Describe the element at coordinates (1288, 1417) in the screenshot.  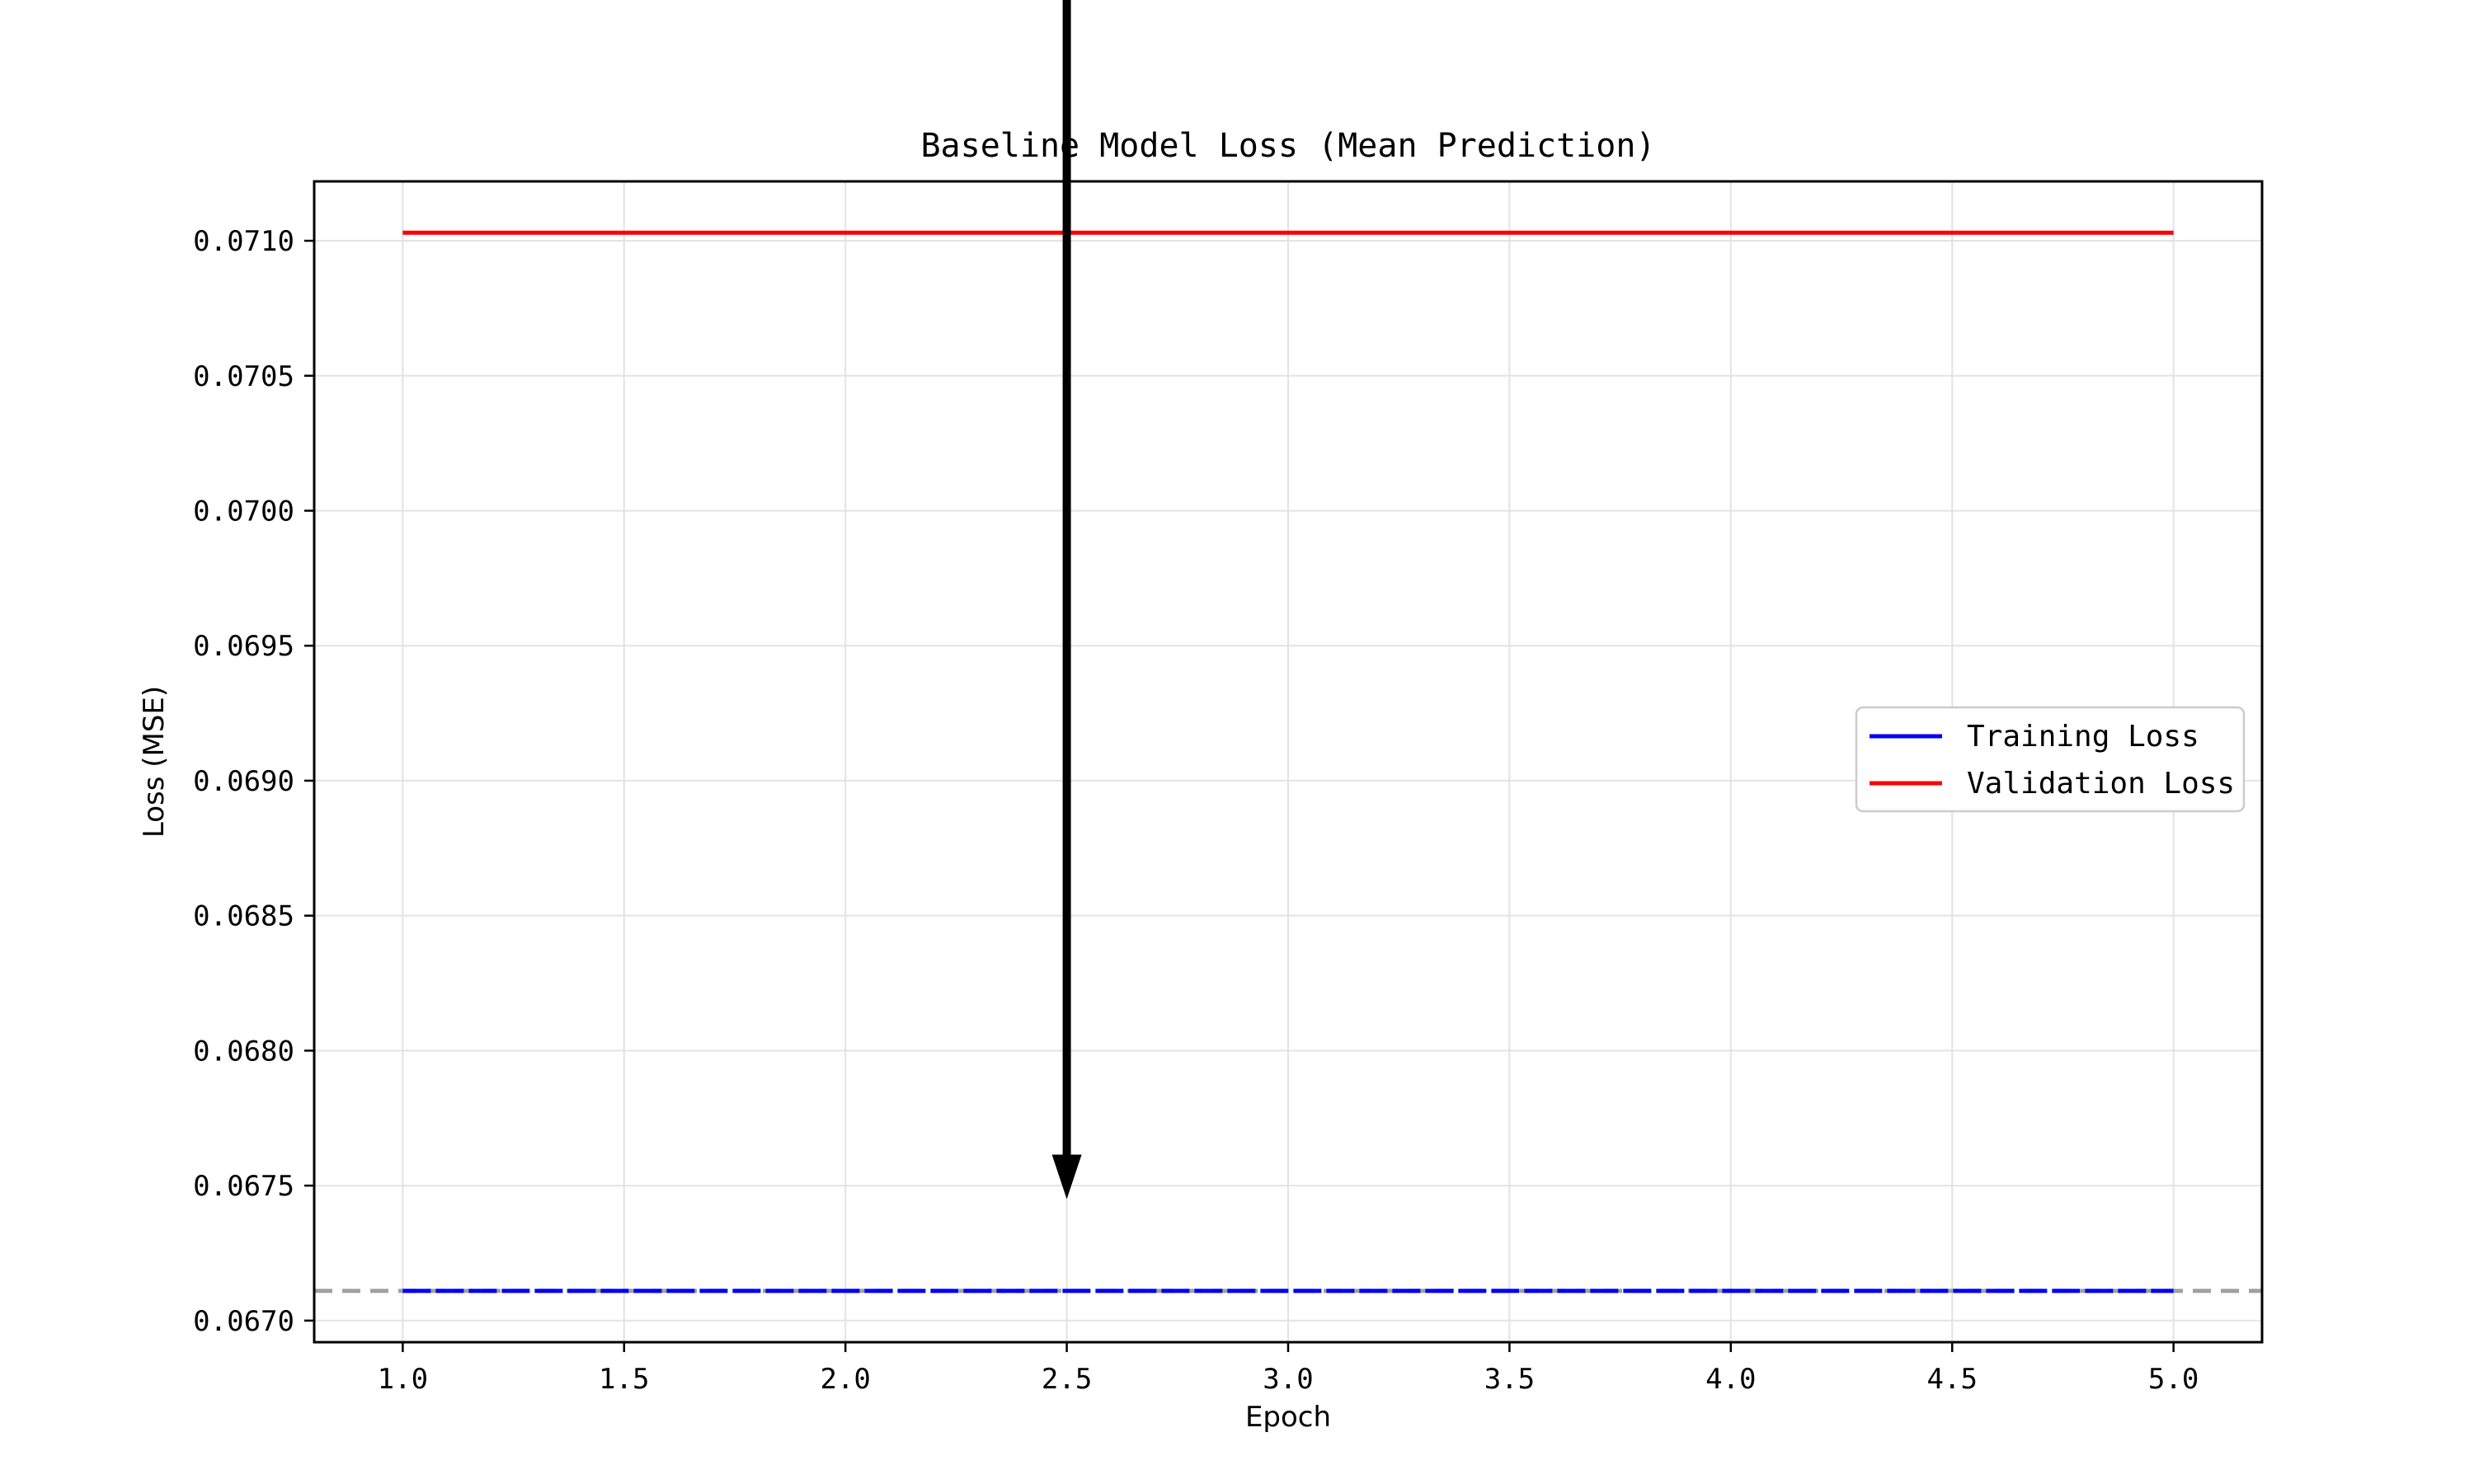
I see `x-axis-label: Epoch` at that location.